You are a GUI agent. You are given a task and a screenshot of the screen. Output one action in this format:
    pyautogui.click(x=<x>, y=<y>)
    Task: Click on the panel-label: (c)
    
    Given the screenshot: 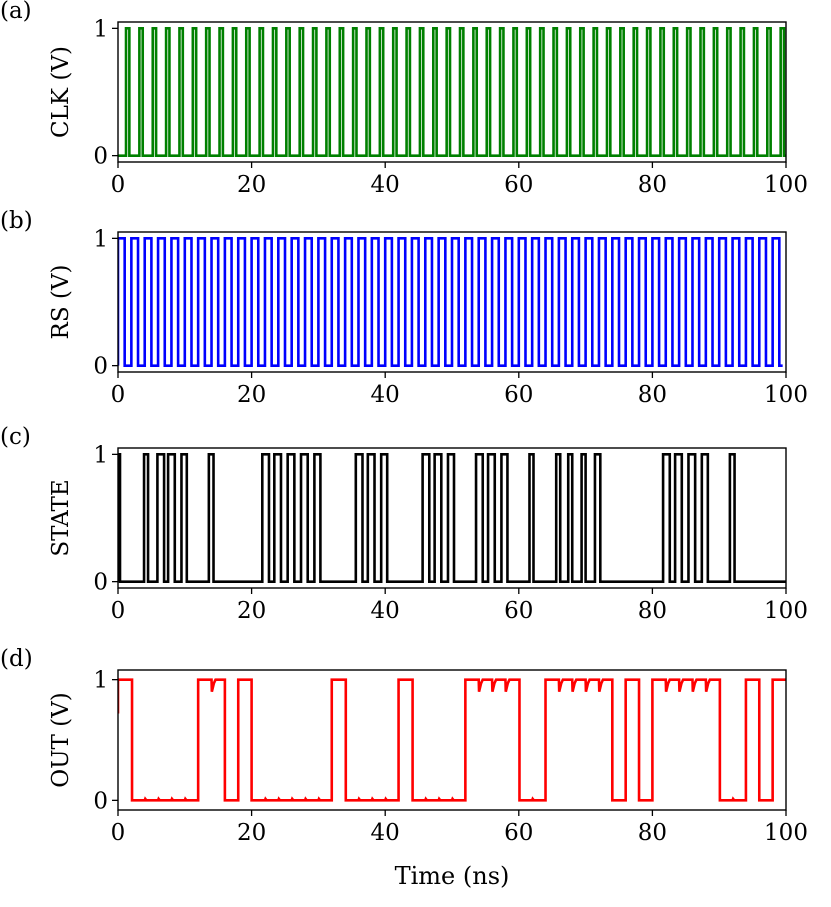 What is the action you would take?
    pyautogui.click(x=15, y=437)
    